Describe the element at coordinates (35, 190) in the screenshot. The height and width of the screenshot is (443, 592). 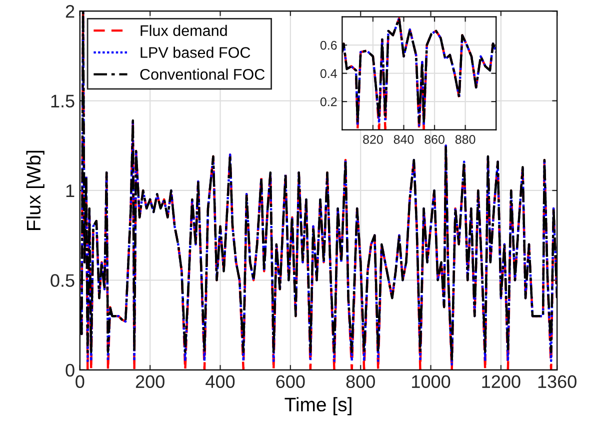
I see `y-axis-title: Flux [Wb]` at that location.